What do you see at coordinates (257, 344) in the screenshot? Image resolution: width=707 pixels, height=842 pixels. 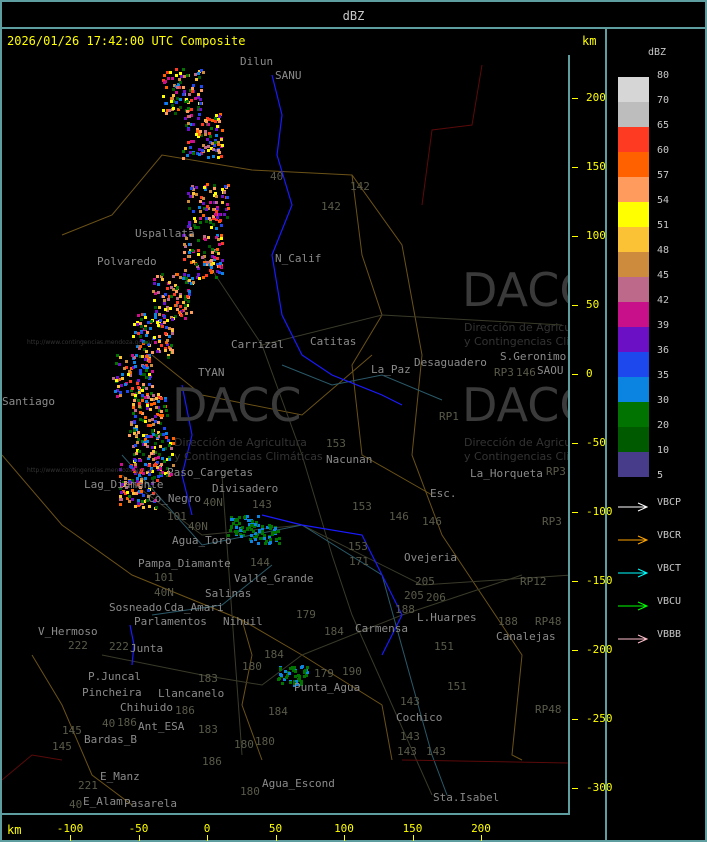 I see `place-label: Carrizal` at bounding box center [257, 344].